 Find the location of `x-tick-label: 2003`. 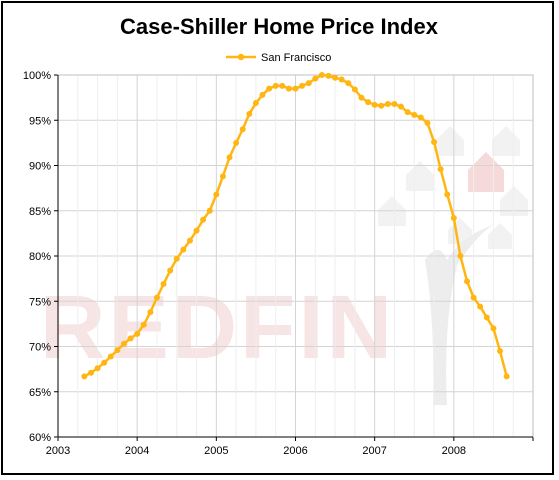

x-tick-label: 2003 is located at coordinates (58, 451).